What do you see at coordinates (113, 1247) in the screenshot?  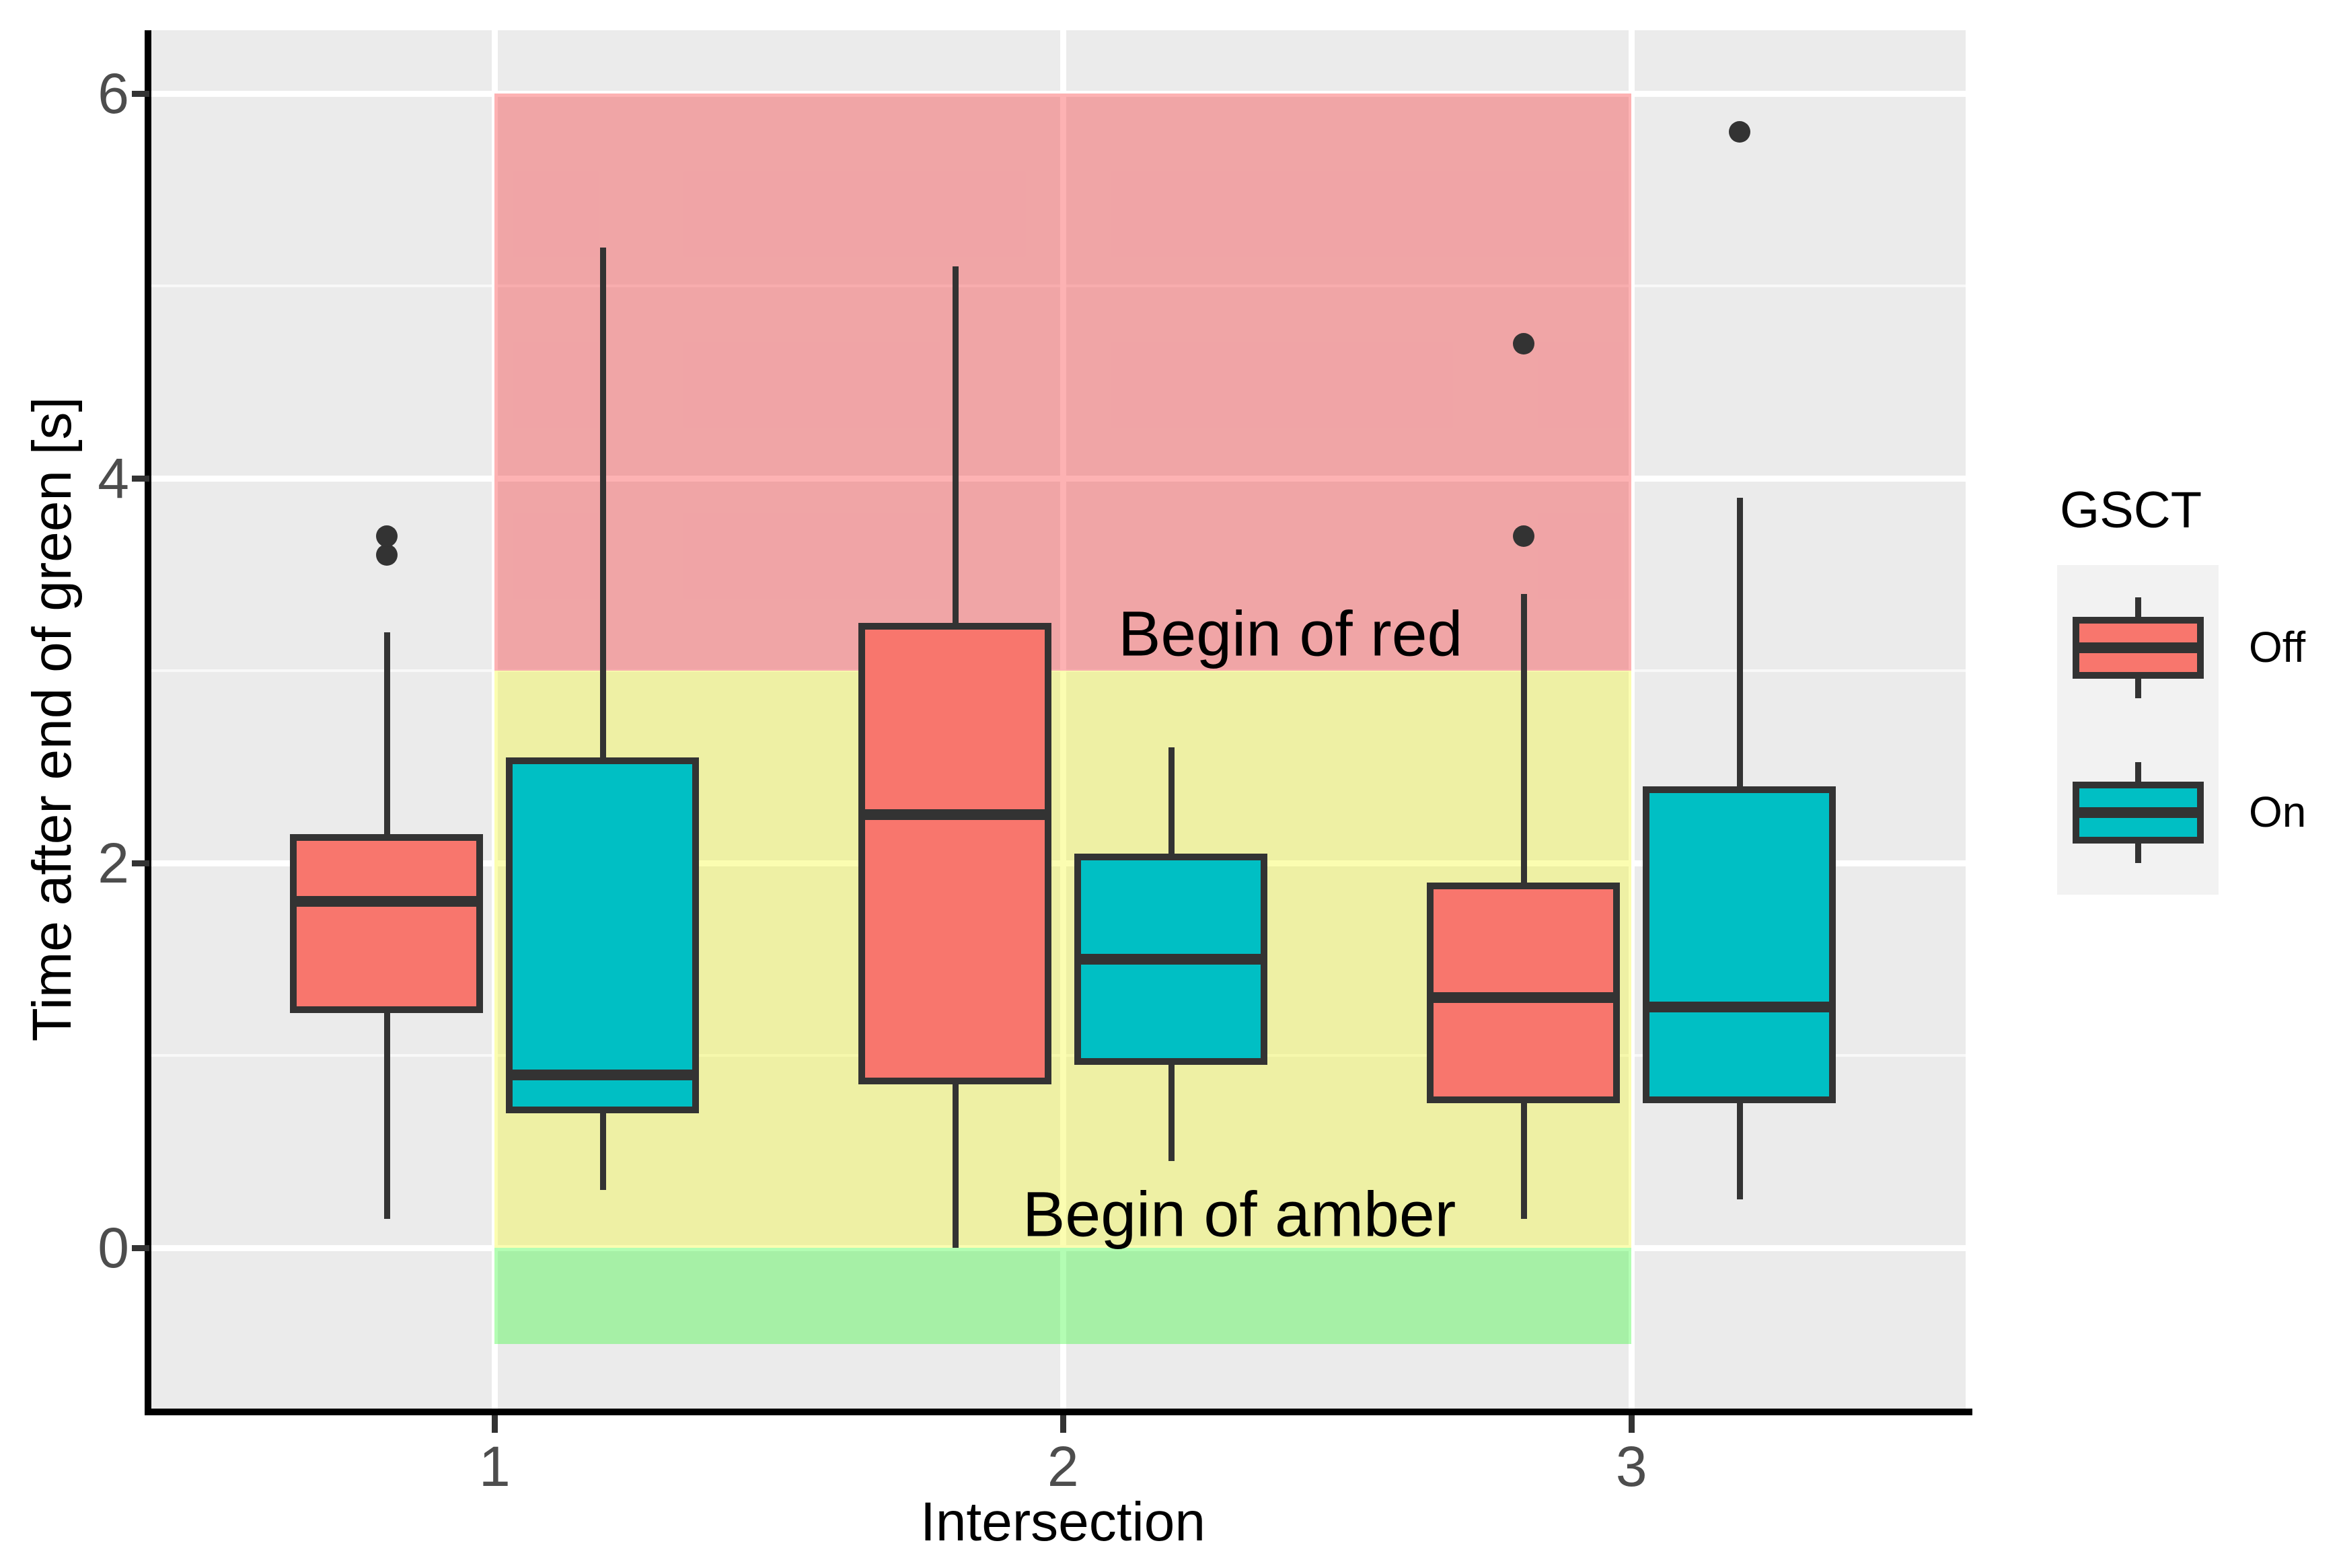 I see `y-tick-label: 0` at bounding box center [113, 1247].